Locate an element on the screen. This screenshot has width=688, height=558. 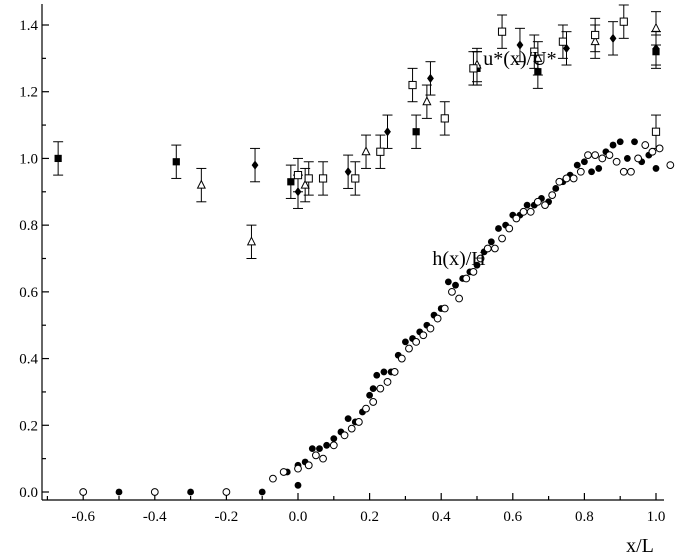
y-tick-label: 0.8 is located at coordinates (28, 226).